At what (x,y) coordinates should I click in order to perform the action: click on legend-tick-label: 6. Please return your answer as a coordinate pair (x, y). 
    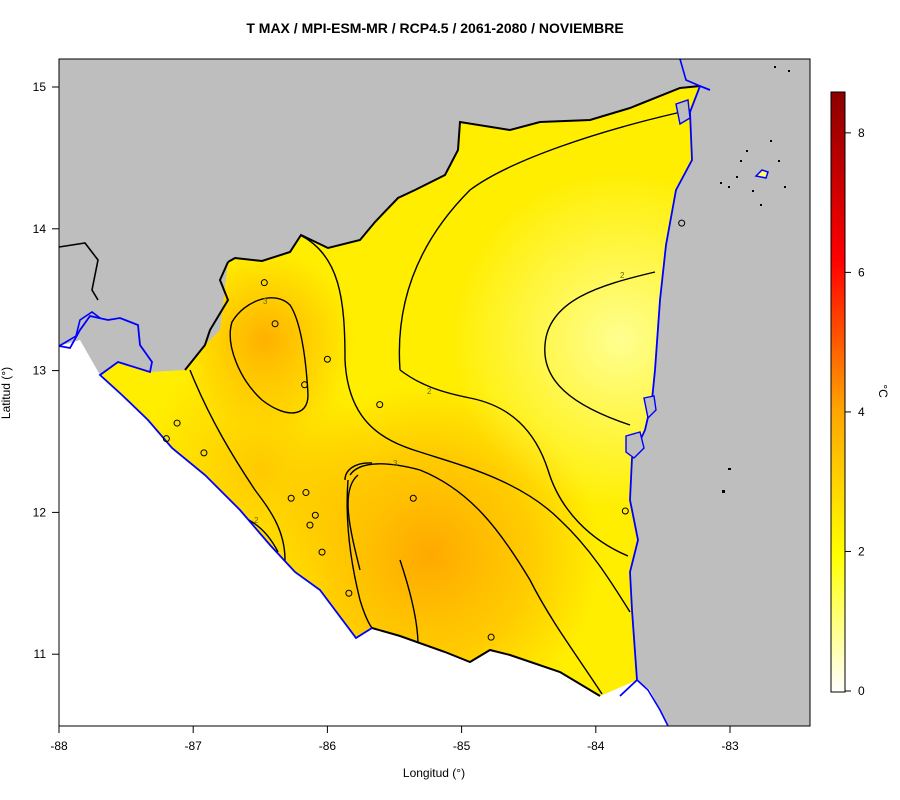
    Looking at the image, I should click on (861, 272).